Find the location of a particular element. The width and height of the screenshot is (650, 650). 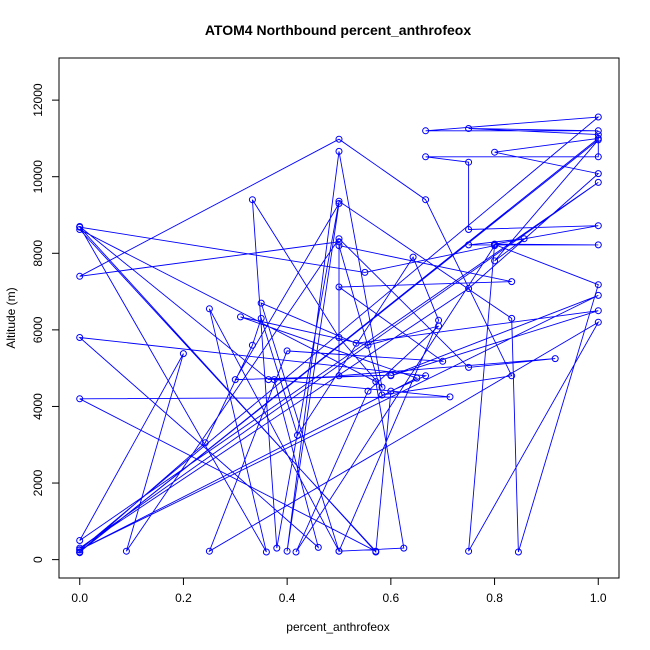

y-tick-label: 8000 is located at coordinates (38, 253).